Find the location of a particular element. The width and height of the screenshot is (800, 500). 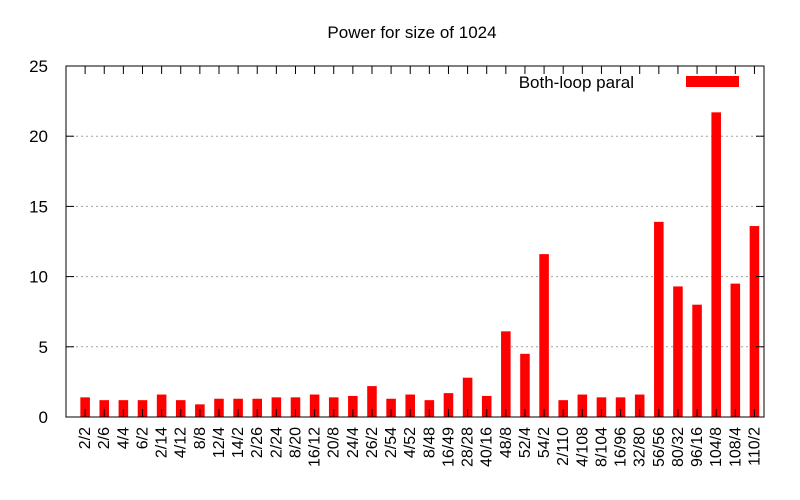

x-tick-label: 2/26 is located at coordinates (257, 442).